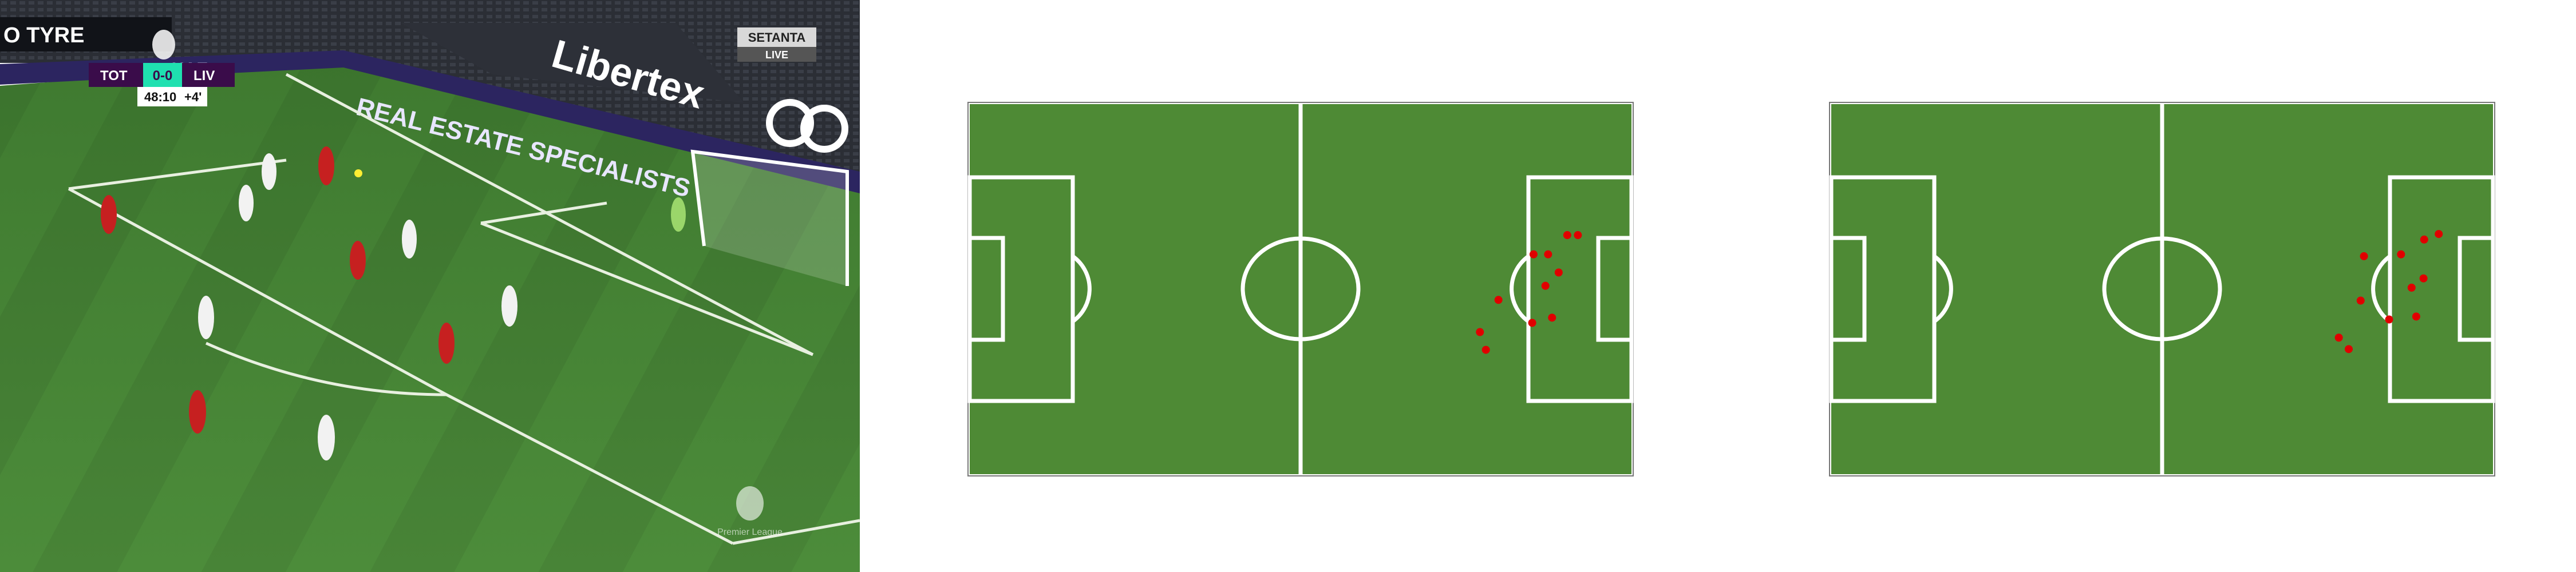  What do you see at coordinates (678, 214) in the screenshot?
I see `goalkeeper` at bounding box center [678, 214].